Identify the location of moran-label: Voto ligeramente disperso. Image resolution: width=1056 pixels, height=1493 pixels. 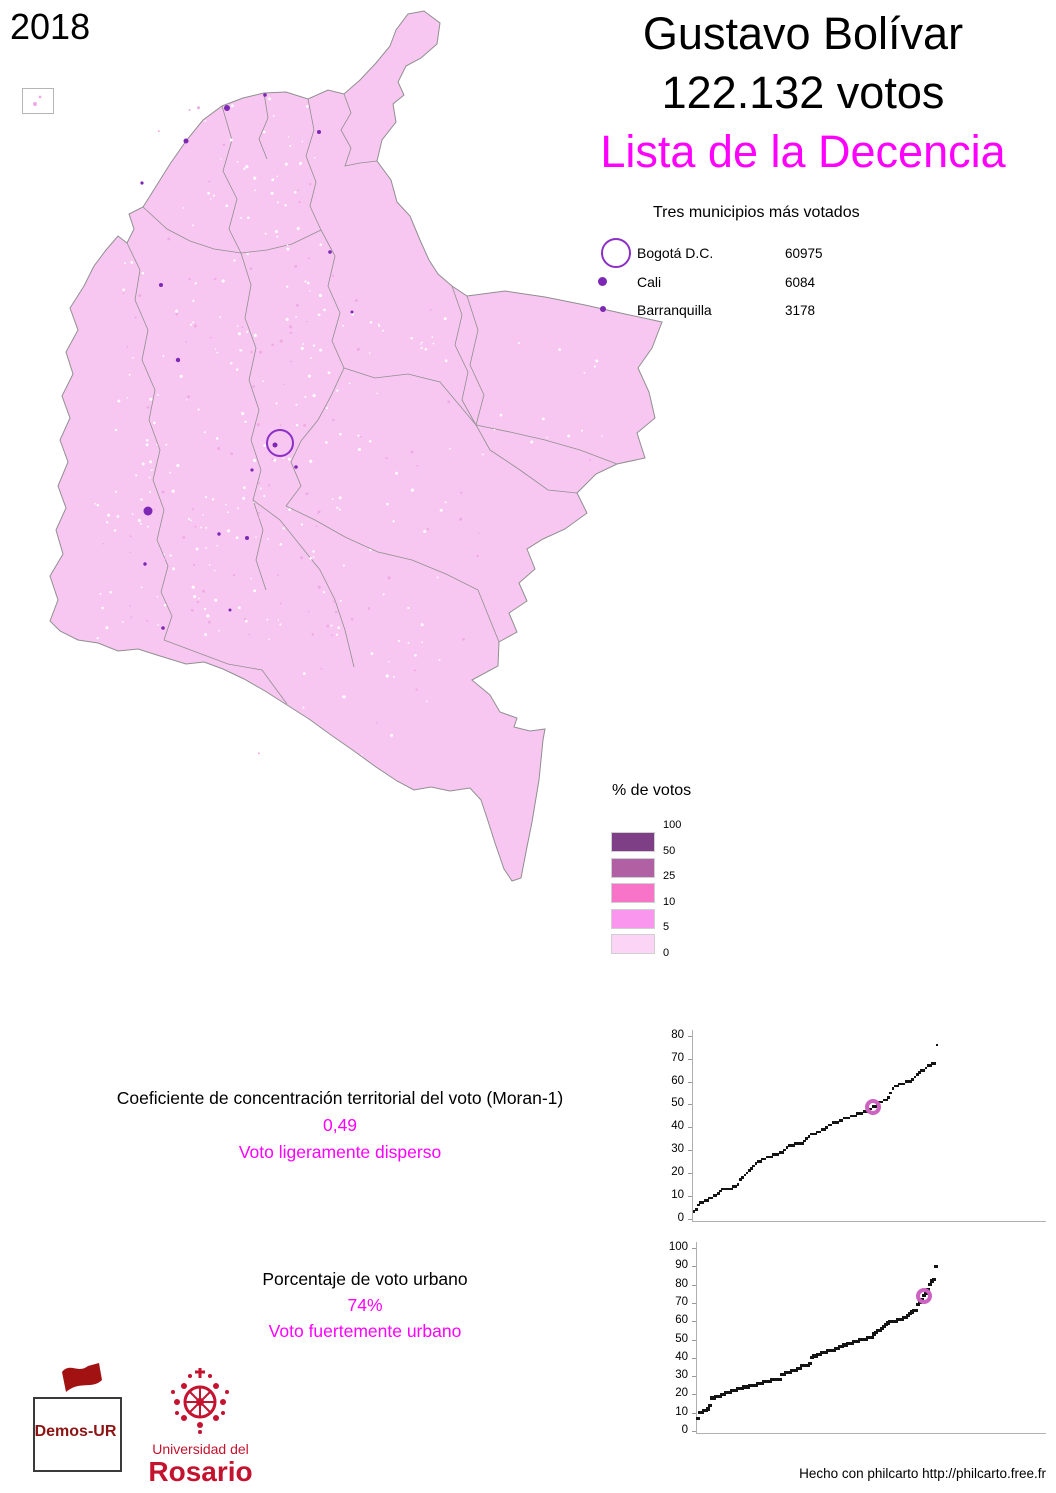
(340, 1152).